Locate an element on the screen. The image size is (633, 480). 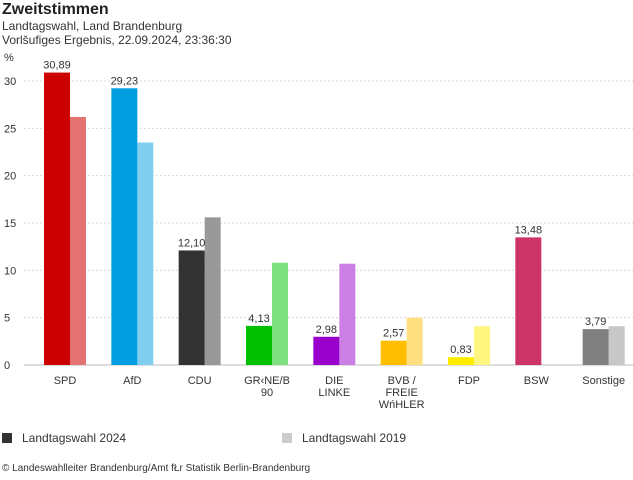
y-tick-label: 25 is located at coordinates (10, 129).